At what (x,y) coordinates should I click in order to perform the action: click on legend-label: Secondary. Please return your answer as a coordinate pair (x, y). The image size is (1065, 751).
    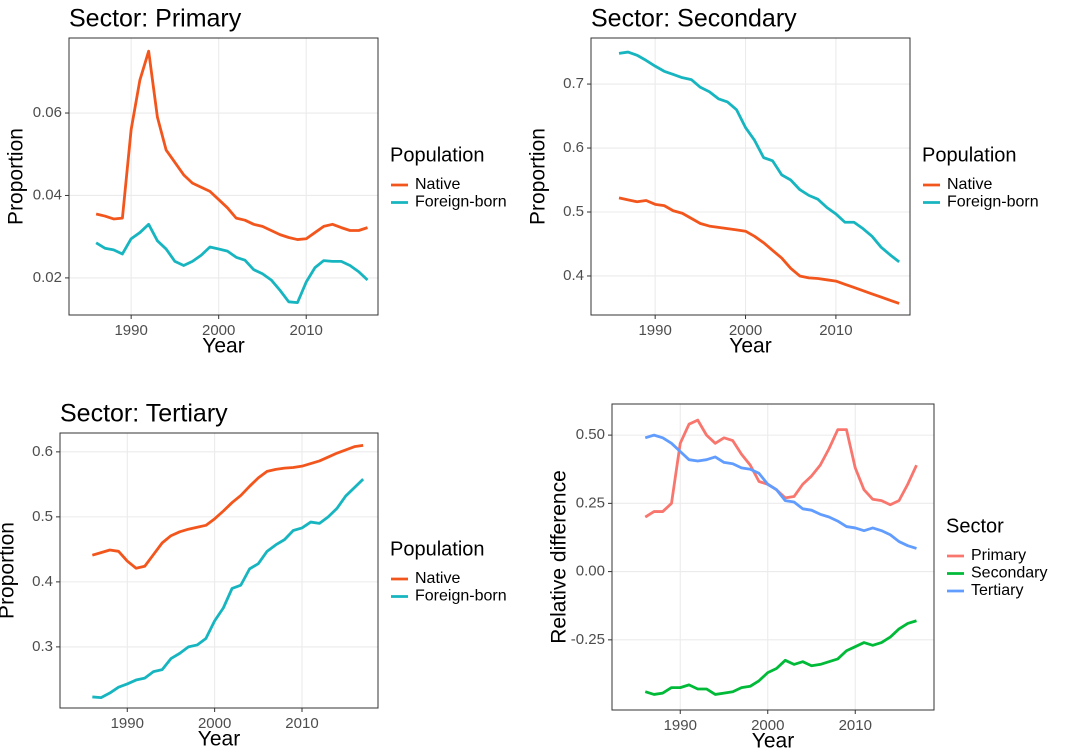
    Looking at the image, I should click on (1009, 573).